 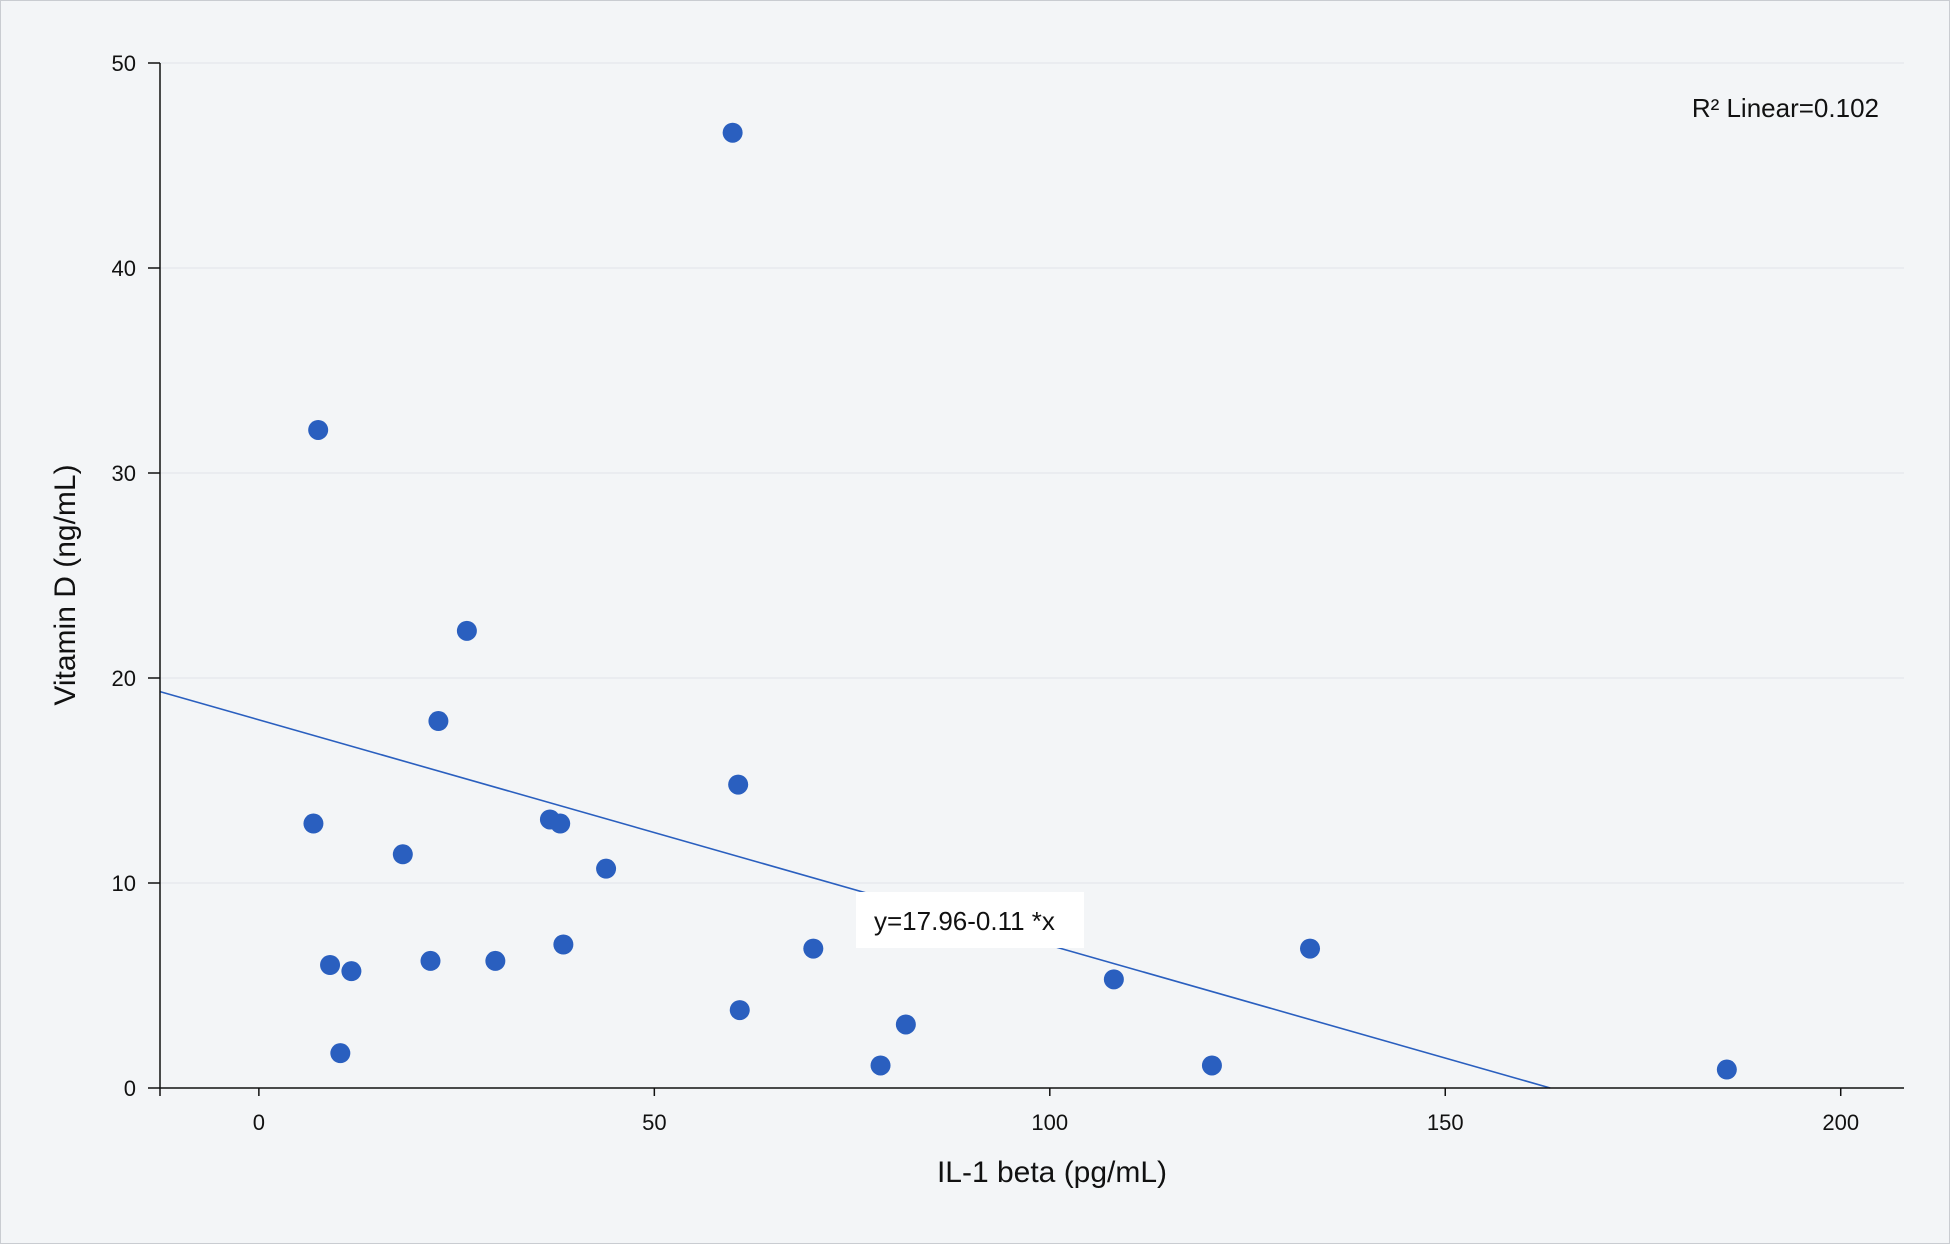 What do you see at coordinates (124, 63) in the screenshot?
I see `y-tick-label: 50` at bounding box center [124, 63].